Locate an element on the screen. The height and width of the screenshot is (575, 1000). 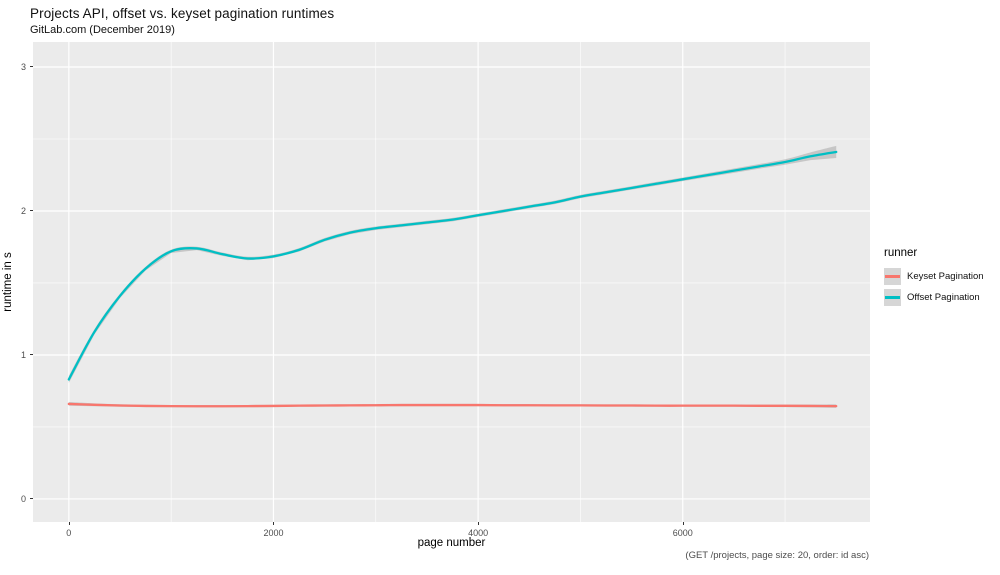
legend-label-keyset: Keyset Pagination is located at coordinates (945, 276).